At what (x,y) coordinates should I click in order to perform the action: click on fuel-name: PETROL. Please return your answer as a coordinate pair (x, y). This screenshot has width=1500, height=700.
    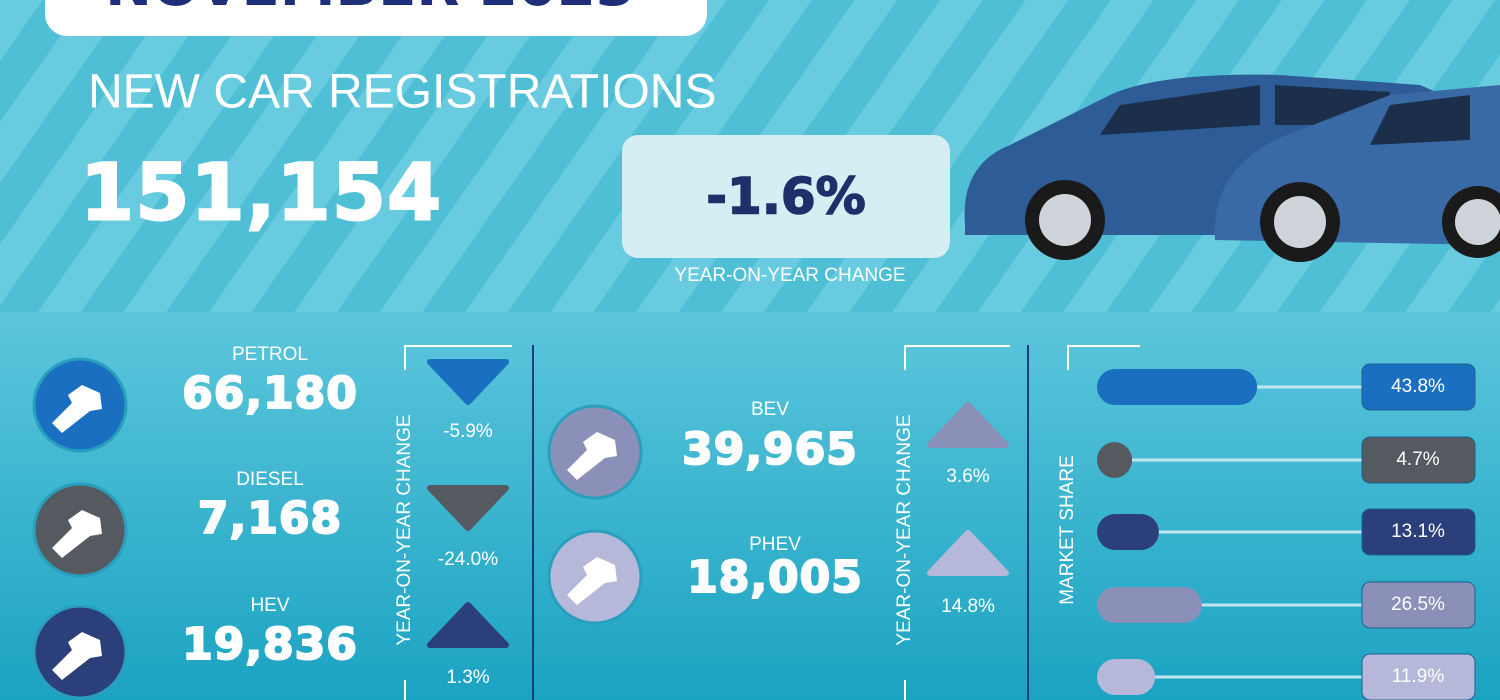
    Looking at the image, I should click on (270, 354).